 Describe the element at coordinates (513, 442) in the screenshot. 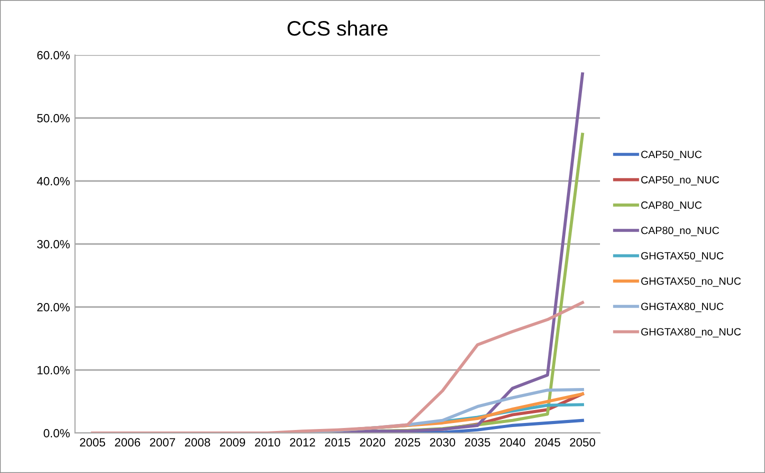

I see `x-tick-label: 2040` at that location.